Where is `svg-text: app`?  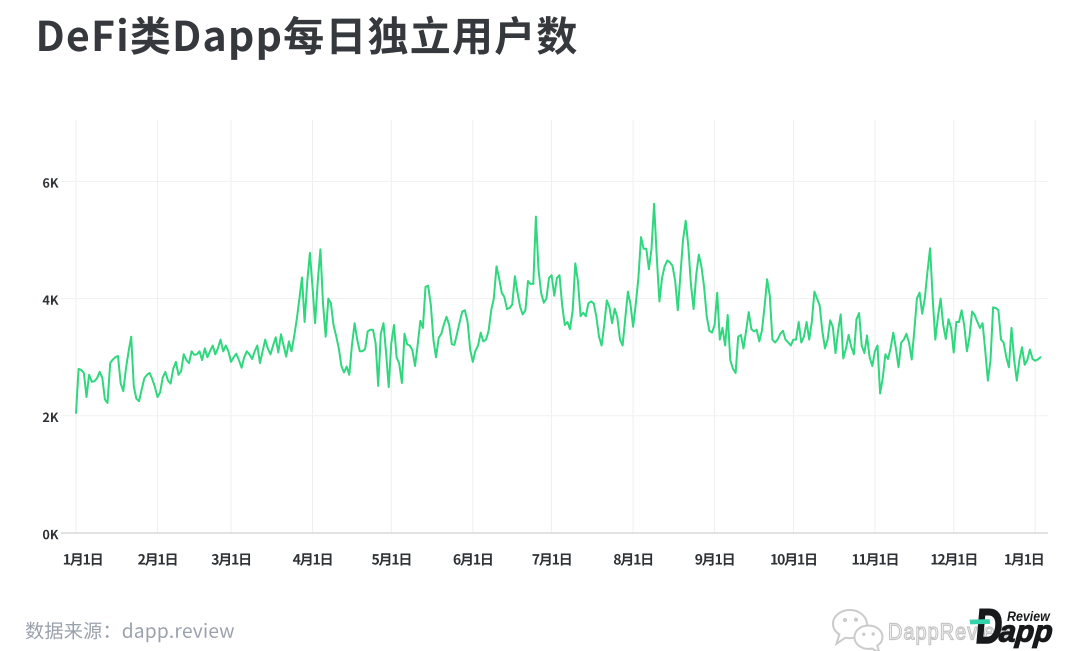
svg-text: app is located at coordinates (1026, 632).